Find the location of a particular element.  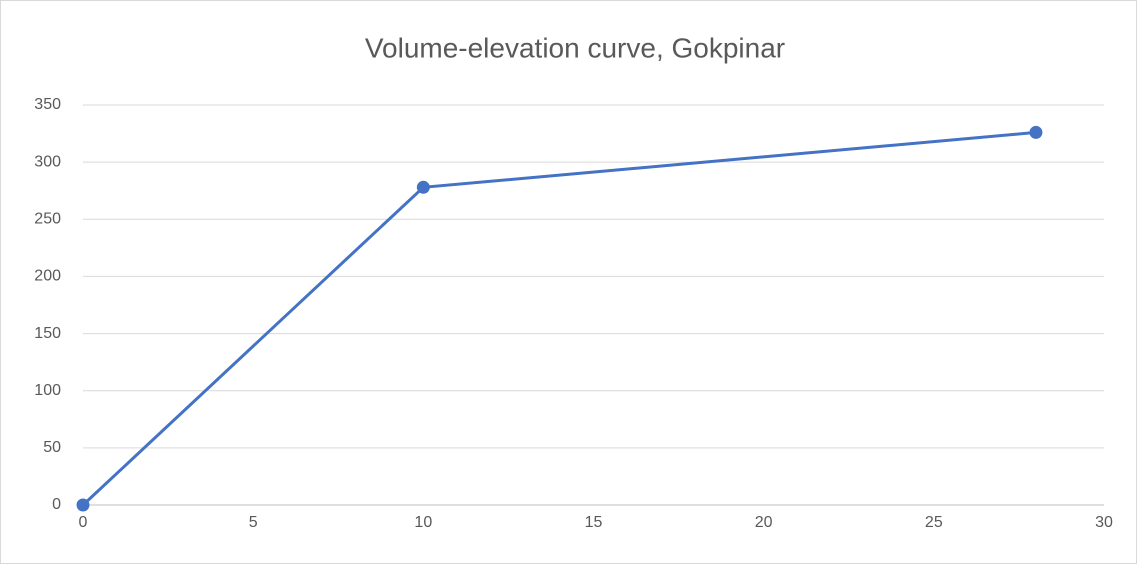

x-tick-label: 25 is located at coordinates (934, 522).